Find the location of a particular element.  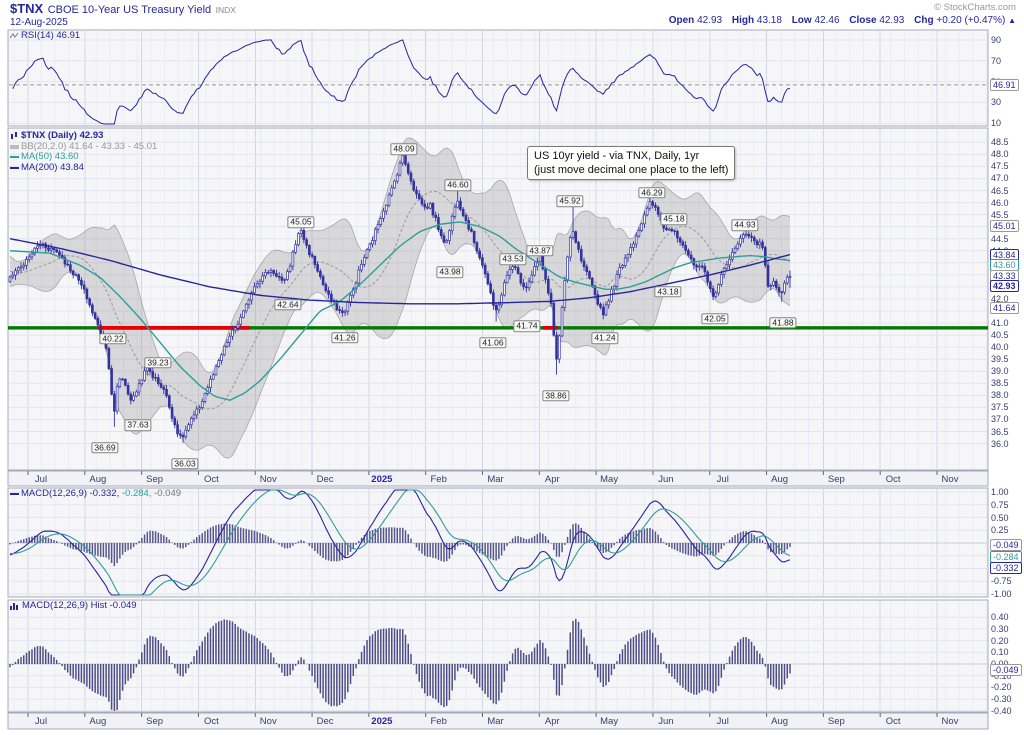

axis-tick-label: 0.20 is located at coordinates (1000, 640).